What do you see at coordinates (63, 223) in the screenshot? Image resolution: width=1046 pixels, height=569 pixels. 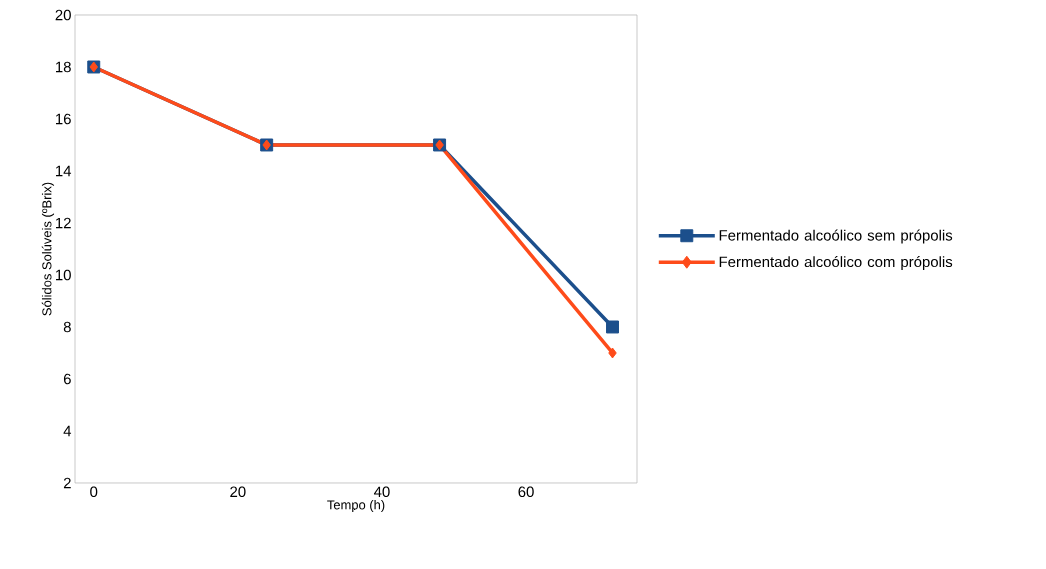 I see `y-tick-label: 12` at bounding box center [63, 223].